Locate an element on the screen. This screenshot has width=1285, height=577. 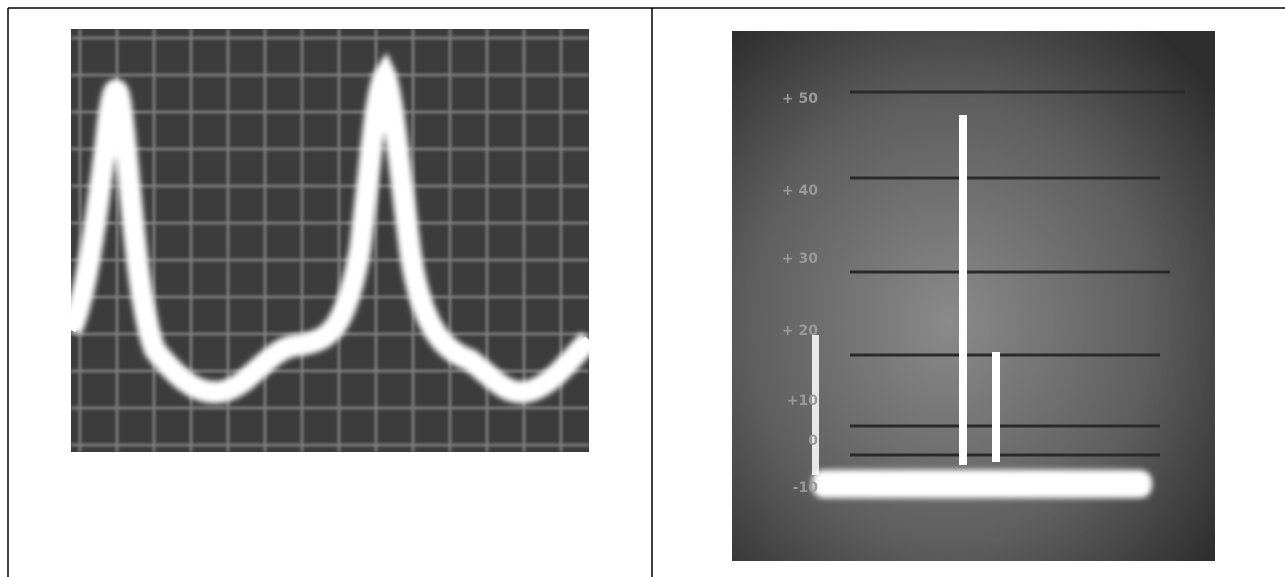
scale-label: + 20 is located at coordinates (800, 331).